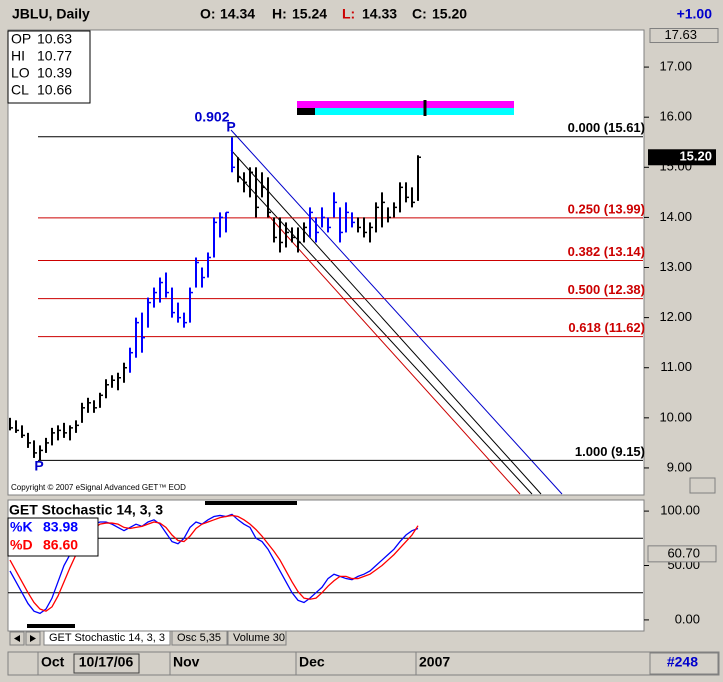 The width and height of the screenshot is (723, 682). What do you see at coordinates (695, 14) in the screenshot?
I see `change: +1.00` at bounding box center [695, 14].